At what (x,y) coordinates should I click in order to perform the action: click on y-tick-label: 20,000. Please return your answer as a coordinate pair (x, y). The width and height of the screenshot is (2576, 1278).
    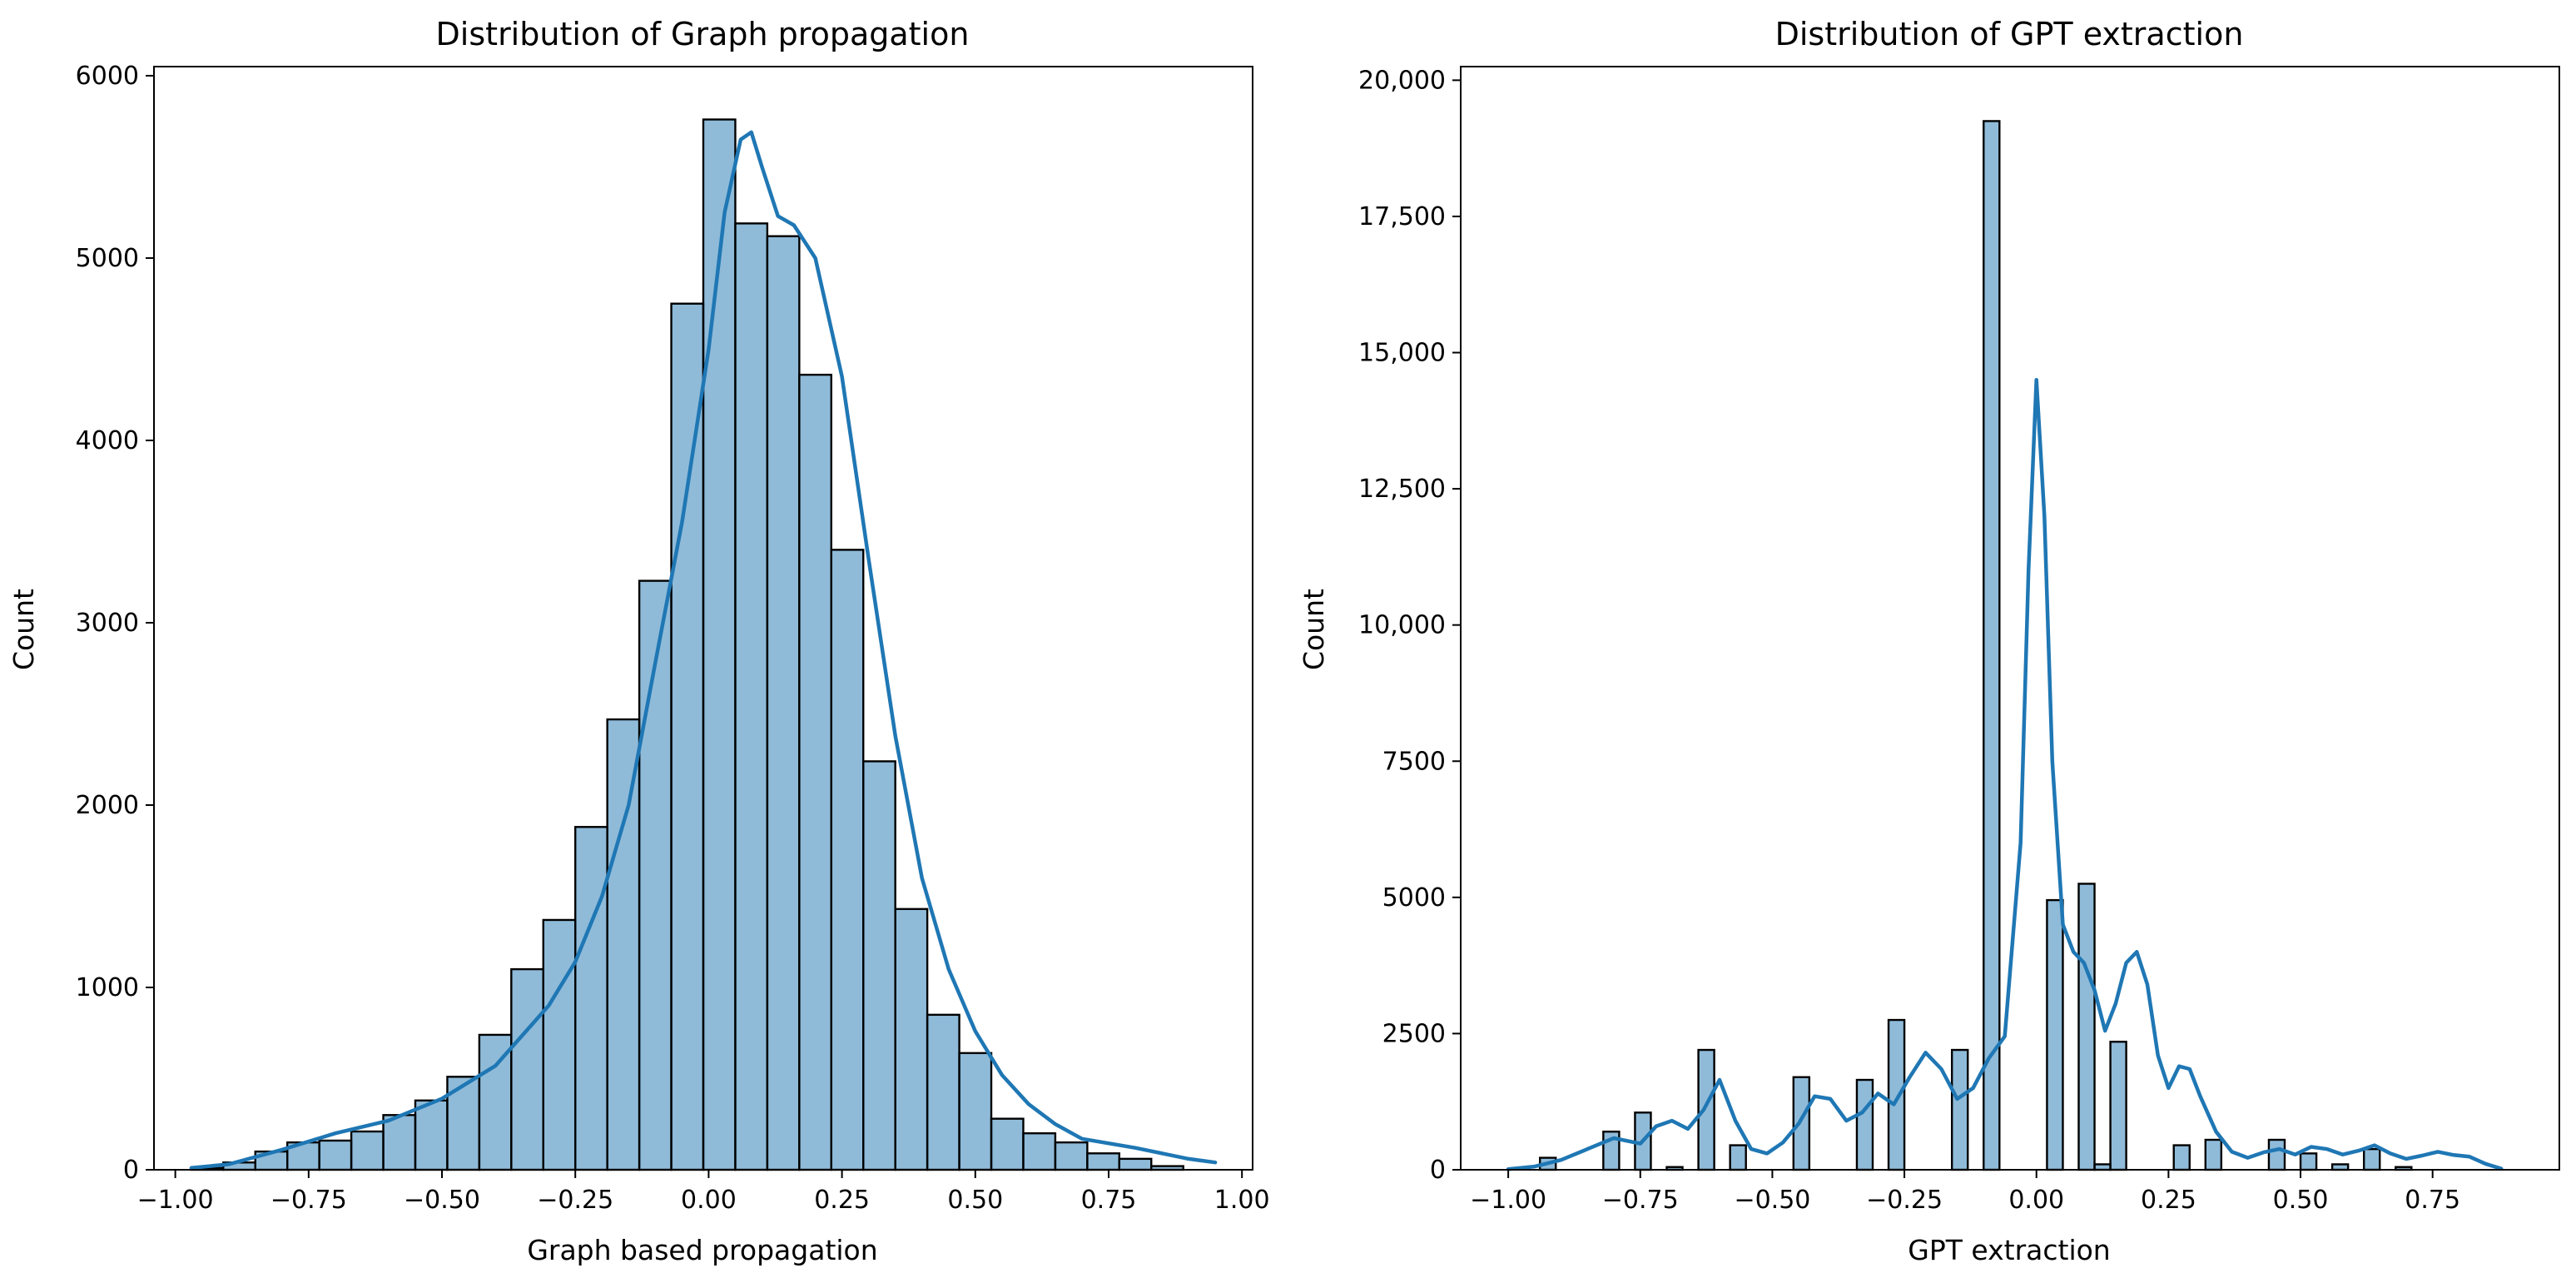
    Looking at the image, I should click on (1402, 80).